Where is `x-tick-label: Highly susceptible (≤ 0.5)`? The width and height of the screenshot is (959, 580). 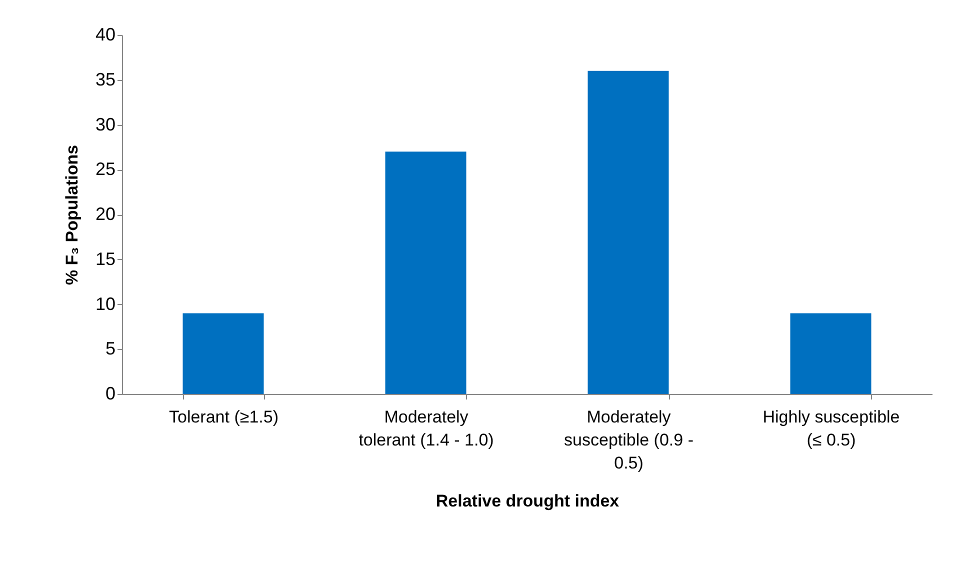
x-tick-label: Highly susceptible (≤ 0.5) is located at coordinates (831, 429).